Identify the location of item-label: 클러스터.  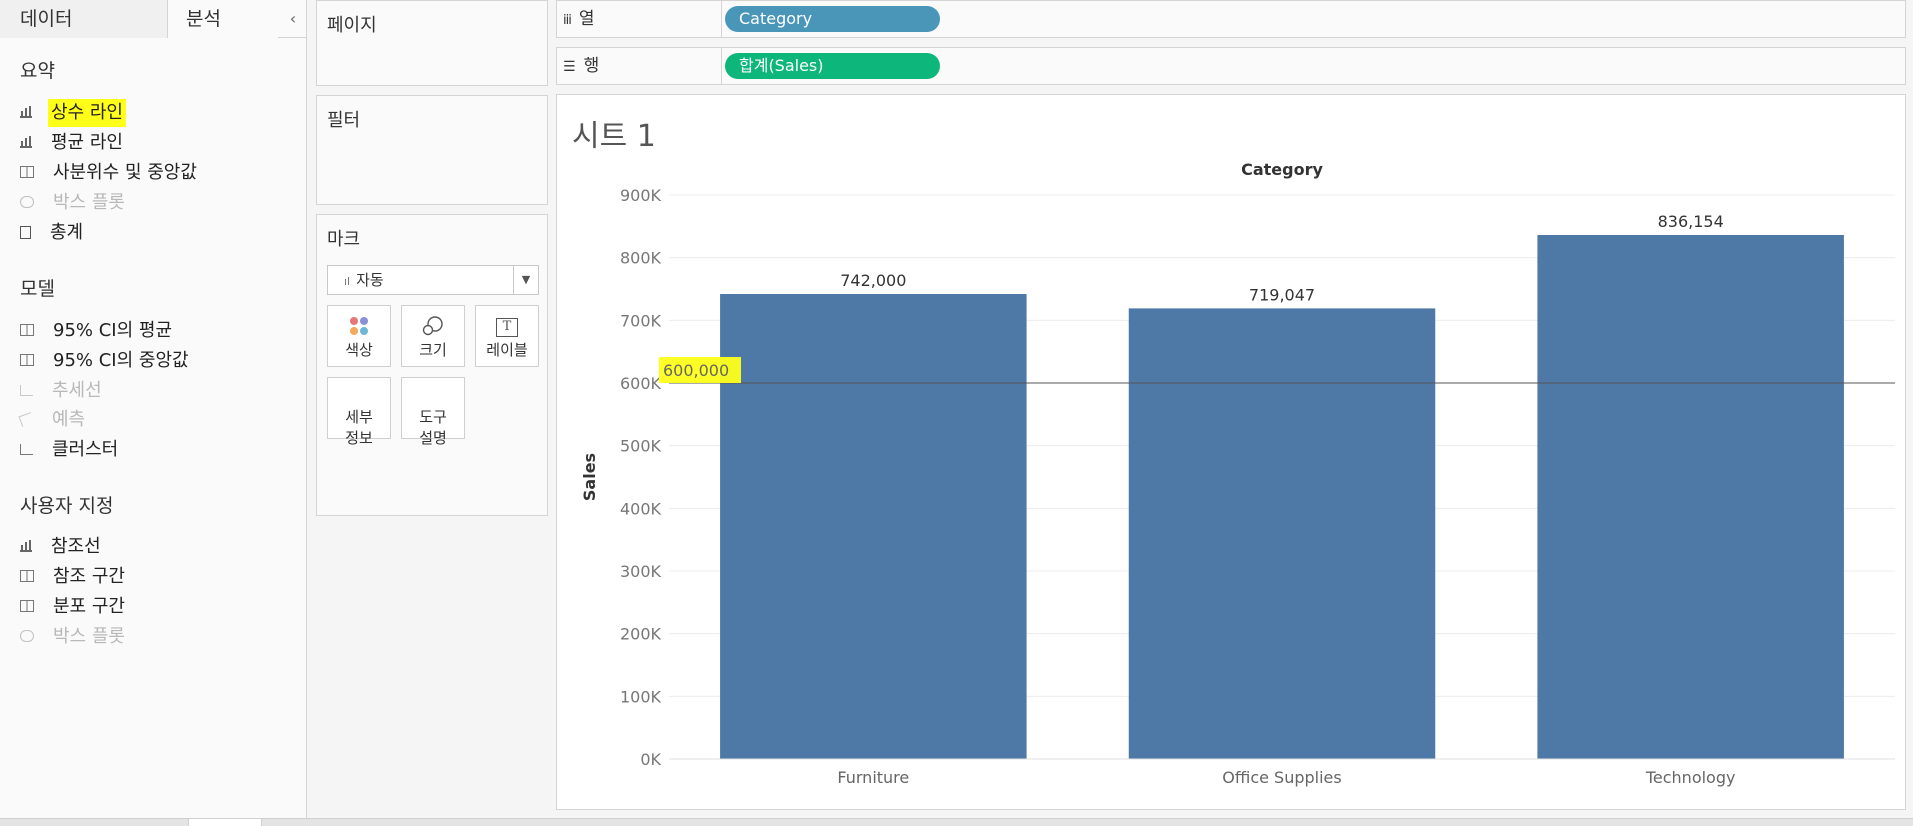
(85, 449).